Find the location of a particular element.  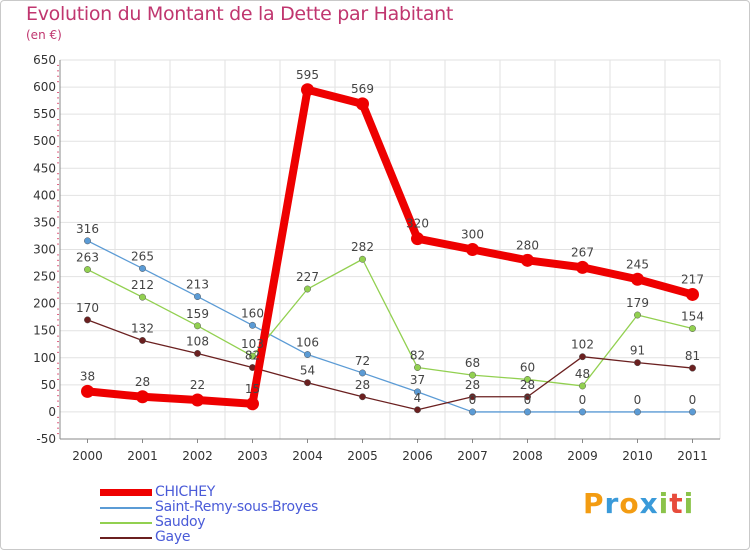

y-tick-label: 450 is located at coordinates (44, 168).